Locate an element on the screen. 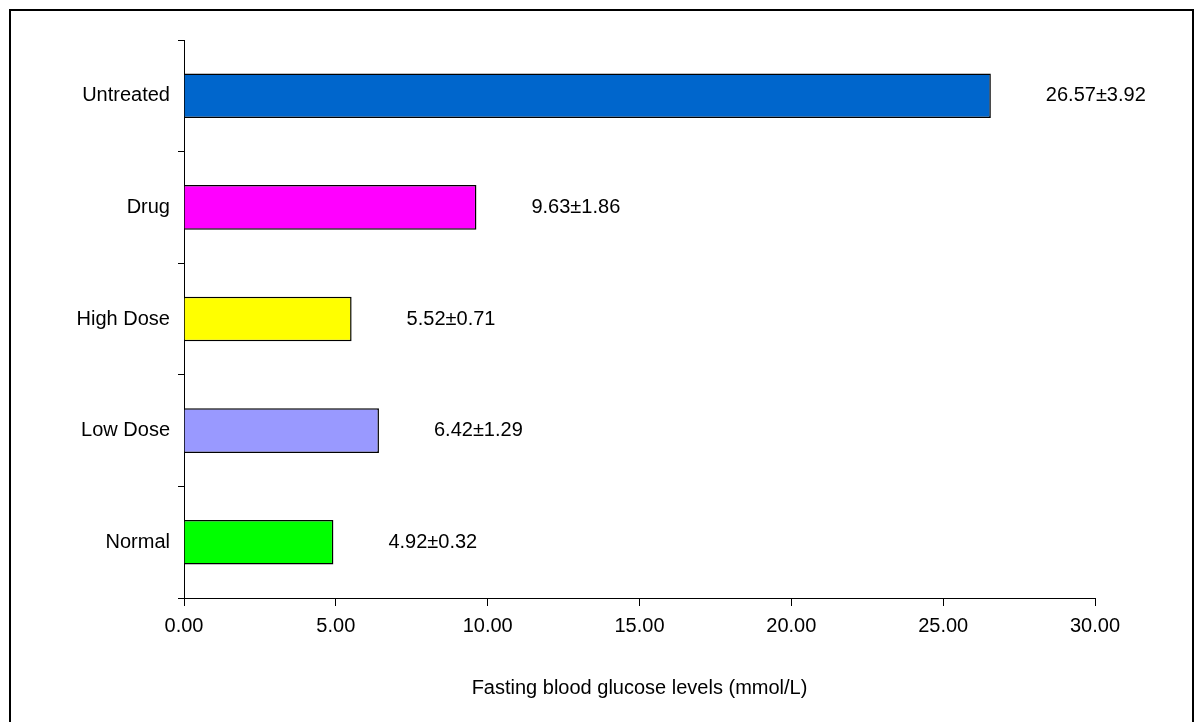 The height and width of the screenshot is (722, 1199). y-tick-label: Normal is located at coordinates (137, 540).